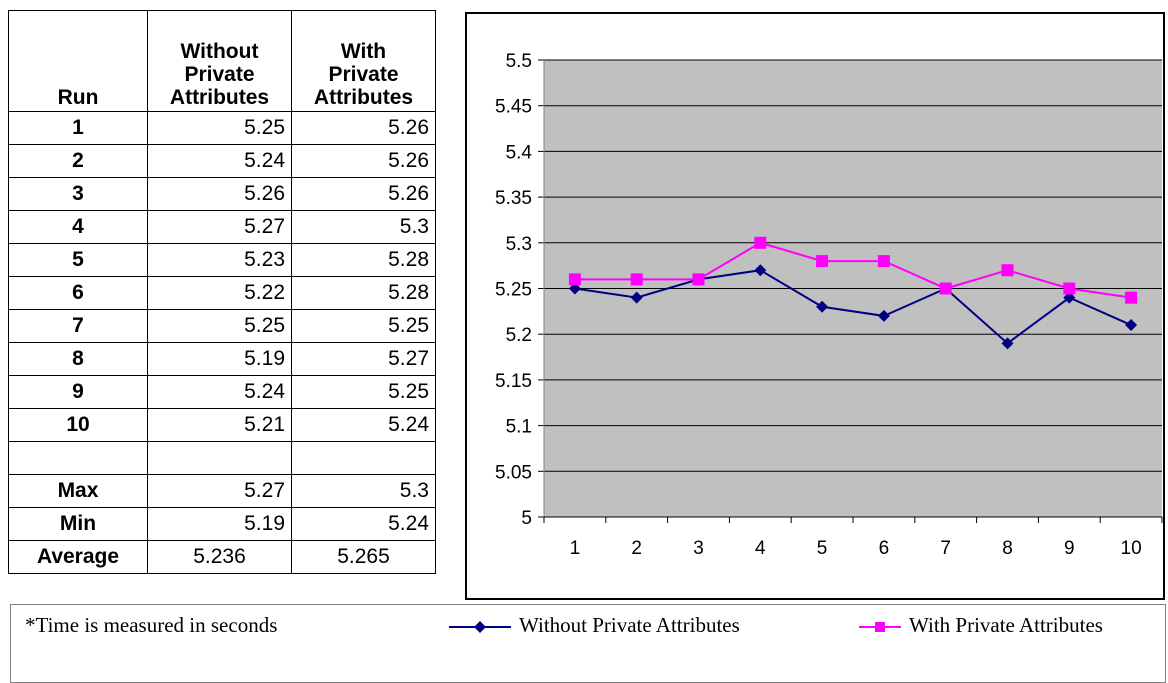 Image resolution: width=1168 pixels, height=683 pixels. I want to click on table-row: 10 5.21 5.24, so click(222, 425).